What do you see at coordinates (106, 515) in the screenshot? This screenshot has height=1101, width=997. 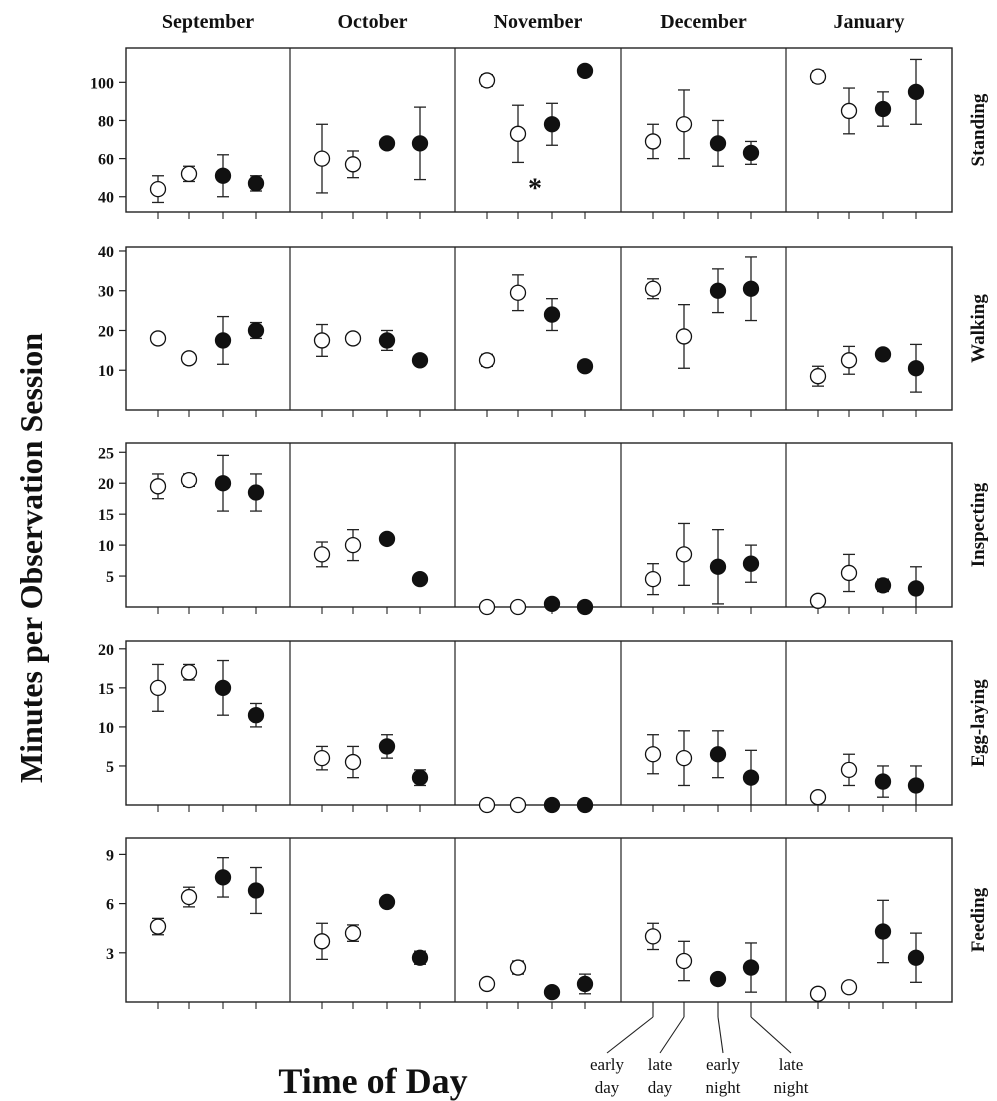 I see `y-tick-label: 15` at bounding box center [106, 515].